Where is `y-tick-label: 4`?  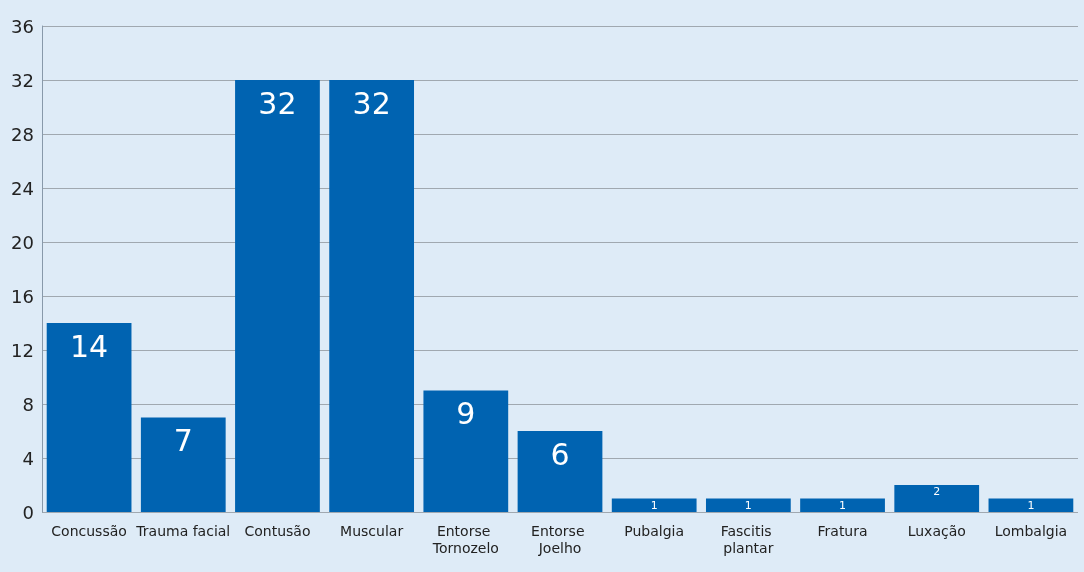
y-tick-label: 4 is located at coordinates (28, 458).